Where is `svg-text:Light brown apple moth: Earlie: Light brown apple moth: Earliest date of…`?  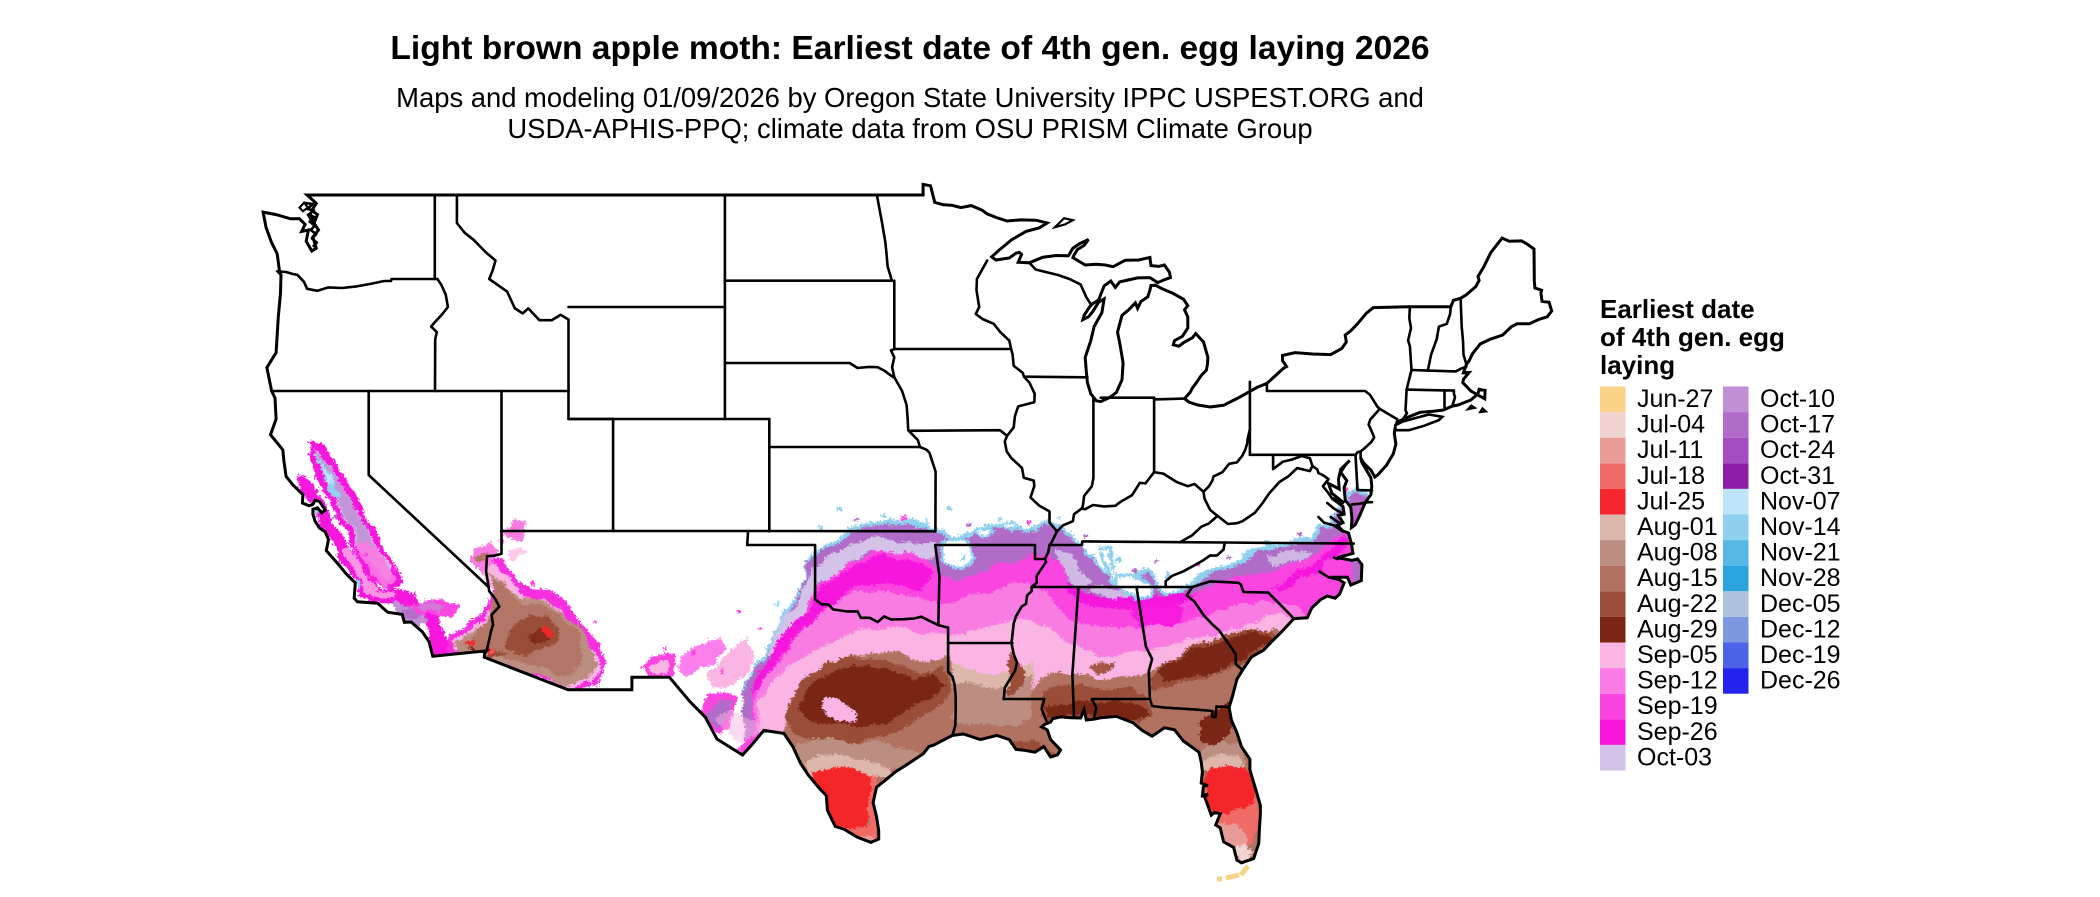 svg-text:Light brown apple moth: Earlie: Light brown apple moth: Earliest date of… is located at coordinates (909, 48).